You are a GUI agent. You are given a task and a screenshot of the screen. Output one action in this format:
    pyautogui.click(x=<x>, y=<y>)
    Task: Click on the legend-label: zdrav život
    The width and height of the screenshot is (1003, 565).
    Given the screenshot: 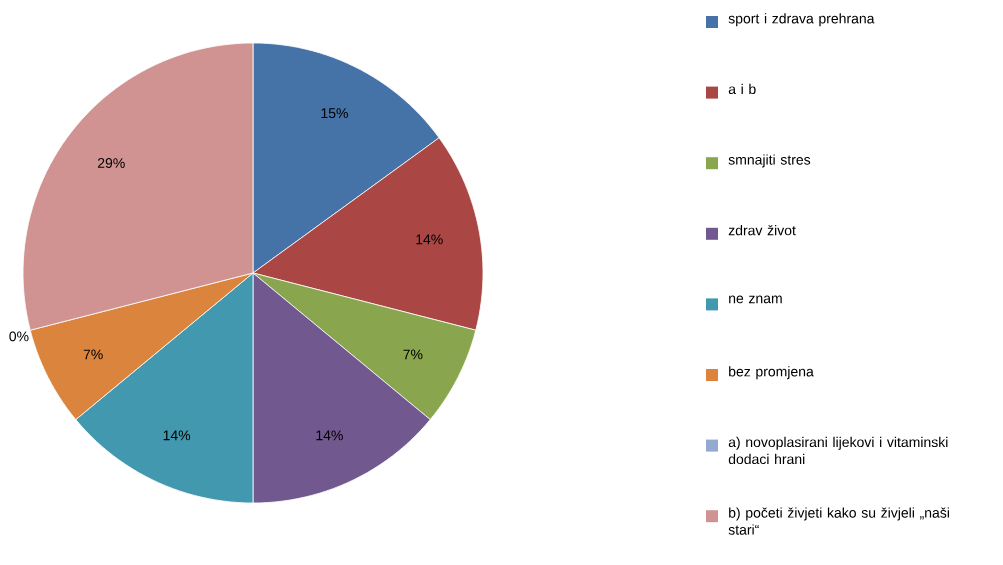 What is the action you would take?
    pyautogui.click(x=762, y=230)
    